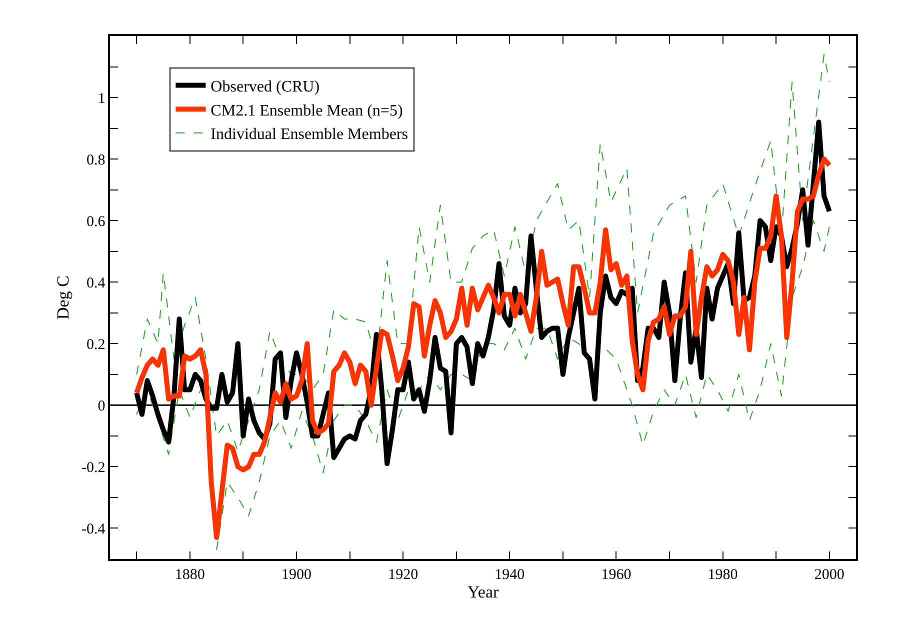 The image size is (898, 622). What do you see at coordinates (616, 574) in the screenshot?
I see `x-tick-label: 1960` at bounding box center [616, 574].